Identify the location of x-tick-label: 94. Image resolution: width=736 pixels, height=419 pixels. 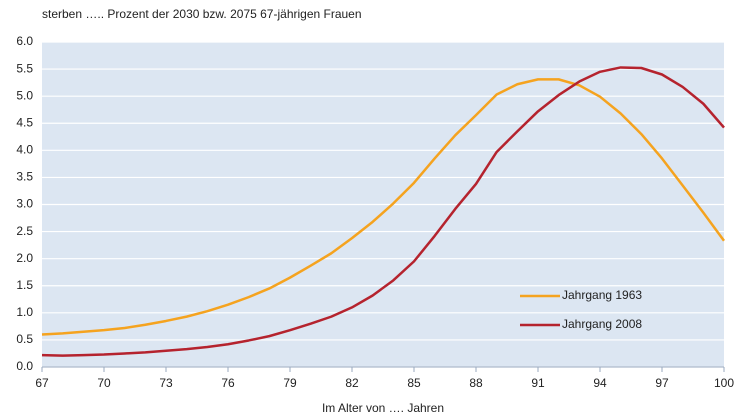
(600, 383).